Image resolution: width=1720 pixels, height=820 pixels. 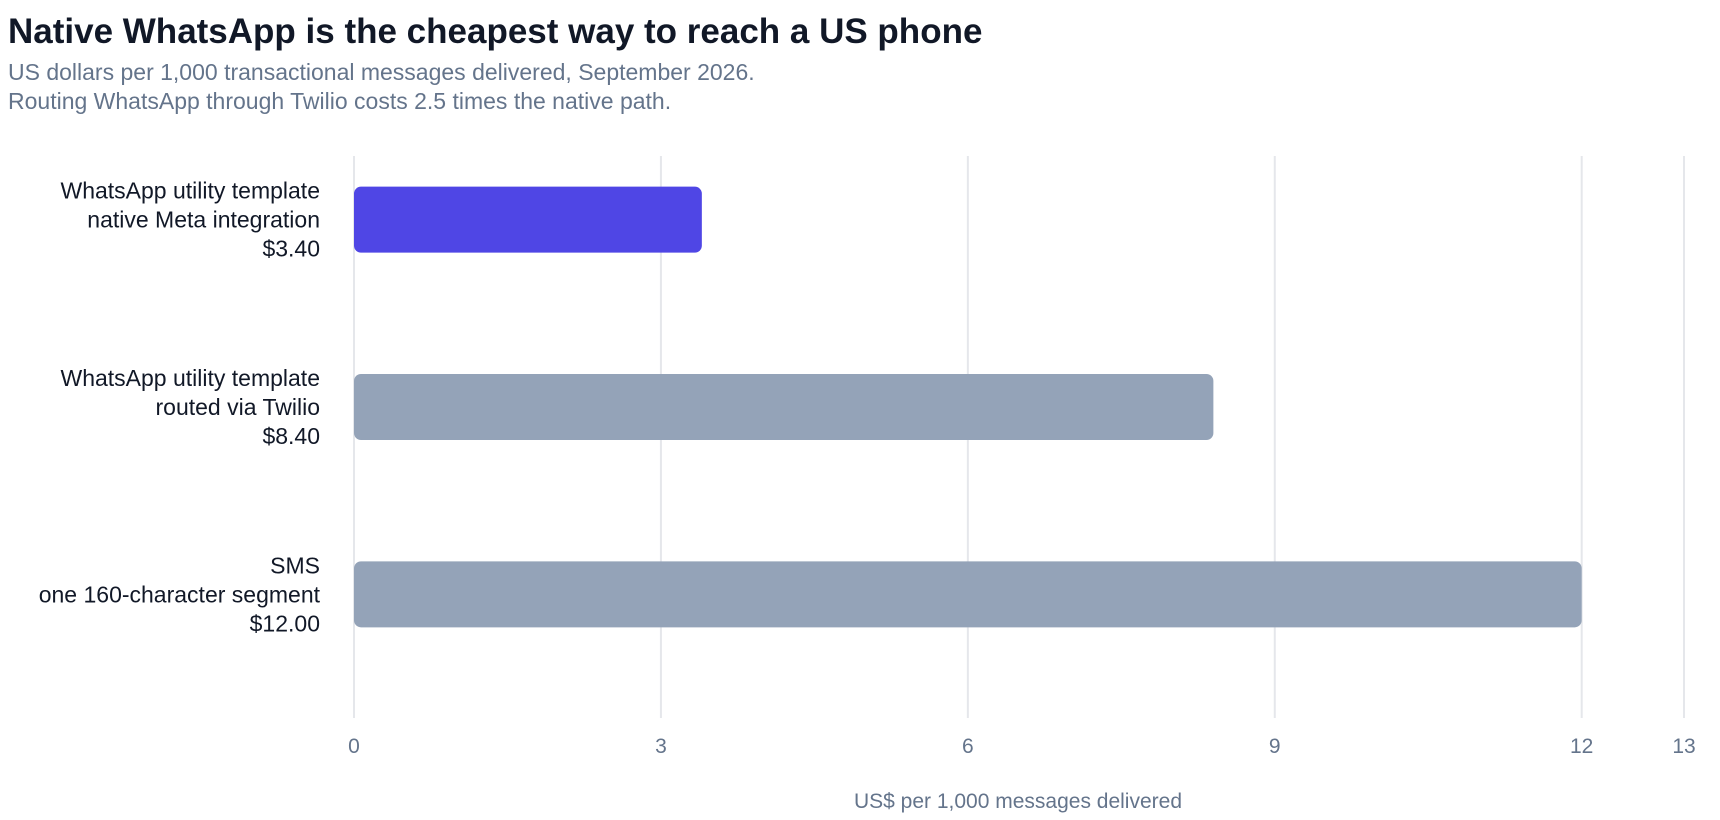 I want to click on bar-value-label: $3.40, so click(x=291, y=249).